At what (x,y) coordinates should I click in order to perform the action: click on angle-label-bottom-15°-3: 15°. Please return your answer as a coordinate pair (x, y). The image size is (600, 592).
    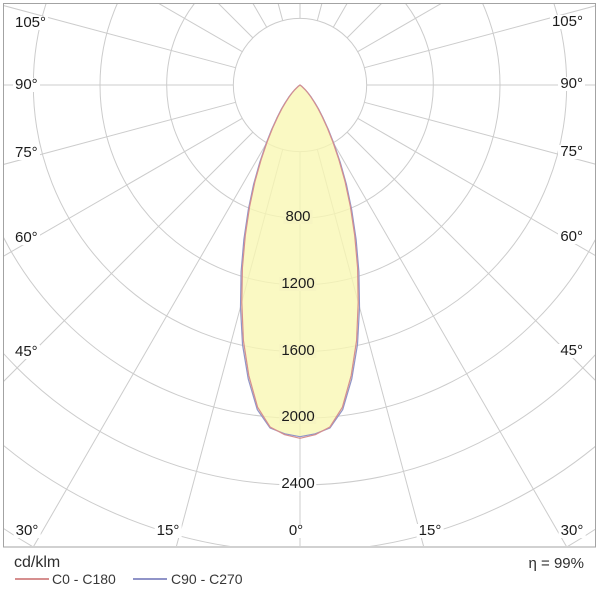
    Looking at the image, I should click on (430, 530).